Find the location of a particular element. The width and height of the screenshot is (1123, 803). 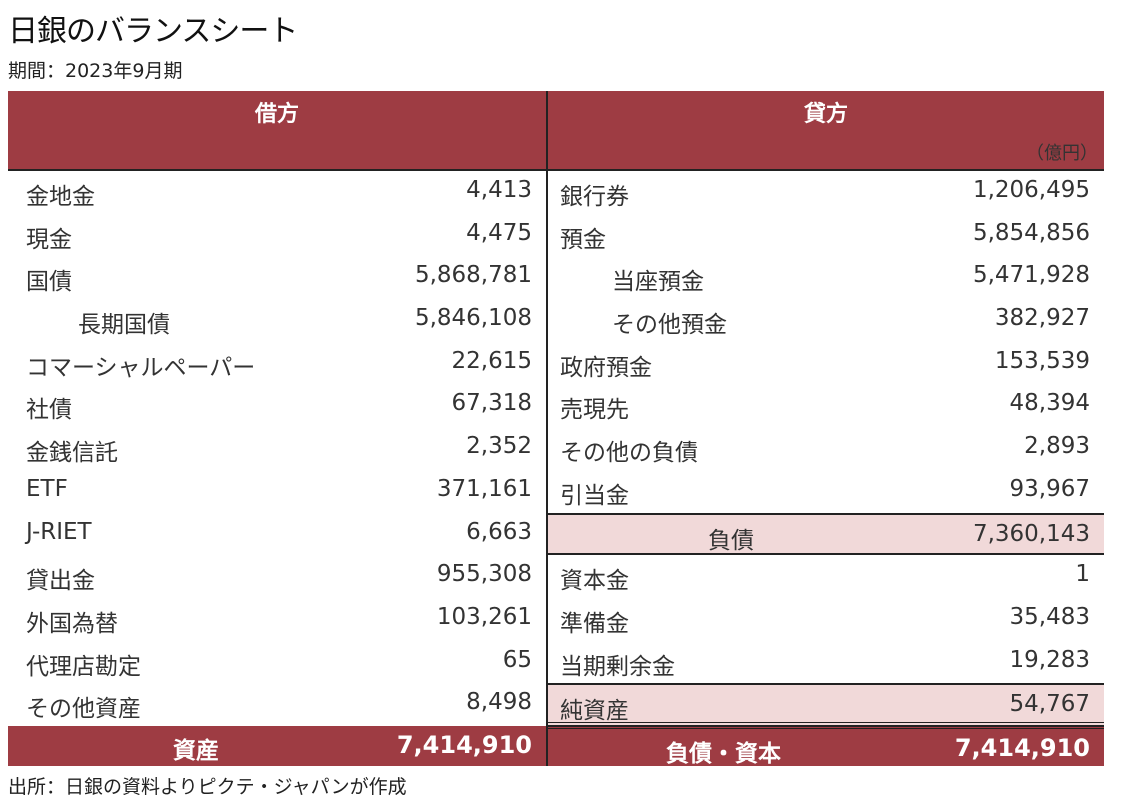

row-label: 現金 is located at coordinates (49, 239).